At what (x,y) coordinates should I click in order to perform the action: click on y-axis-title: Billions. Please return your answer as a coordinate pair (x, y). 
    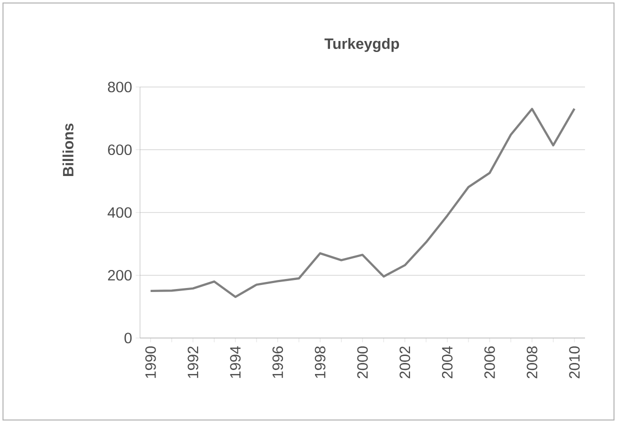
    Looking at the image, I should click on (68, 150).